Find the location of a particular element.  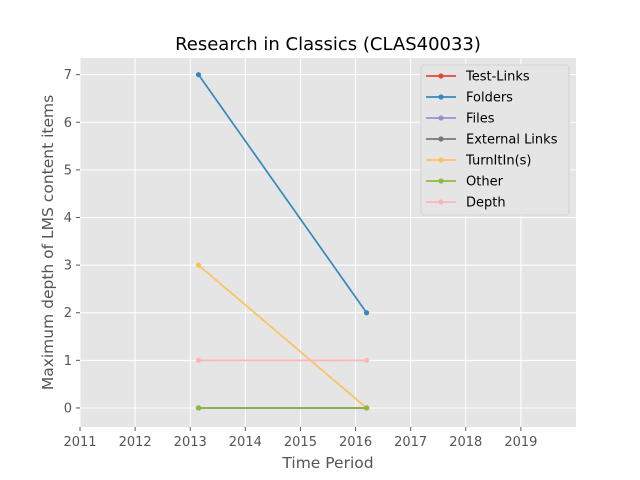

y-tick-label: 2 is located at coordinates (68, 313).